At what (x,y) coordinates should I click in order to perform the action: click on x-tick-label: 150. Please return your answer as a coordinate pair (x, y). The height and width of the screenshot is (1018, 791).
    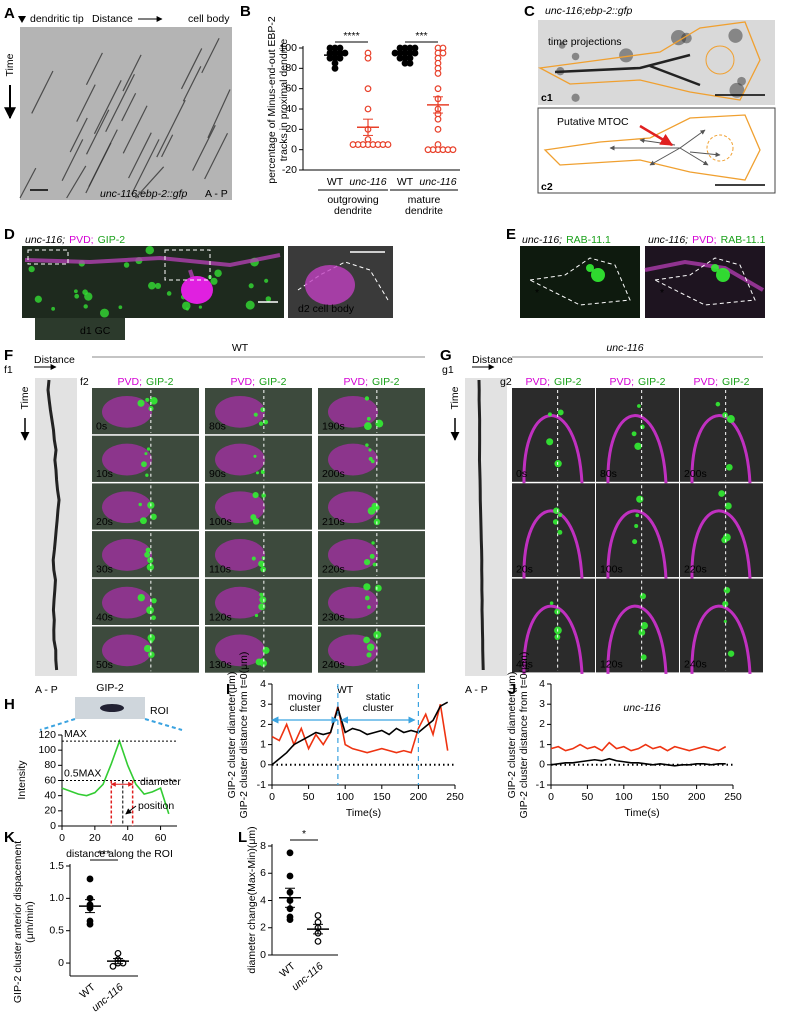
    Looking at the image, I should click on (660, 797).